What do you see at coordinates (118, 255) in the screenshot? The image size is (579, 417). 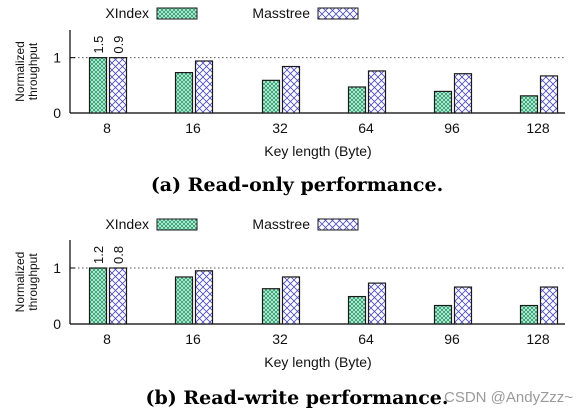 I see `bar-annotation-masstree: 0.8` at bounding box center [118, 255].